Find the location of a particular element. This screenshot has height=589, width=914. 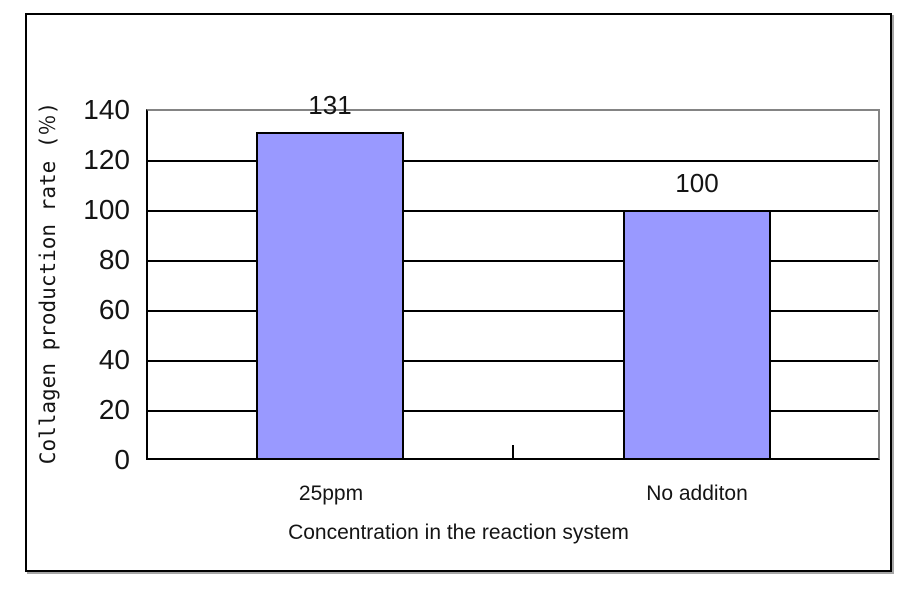

y-tick-label-20: 20 is located at coordinates (114, 409).